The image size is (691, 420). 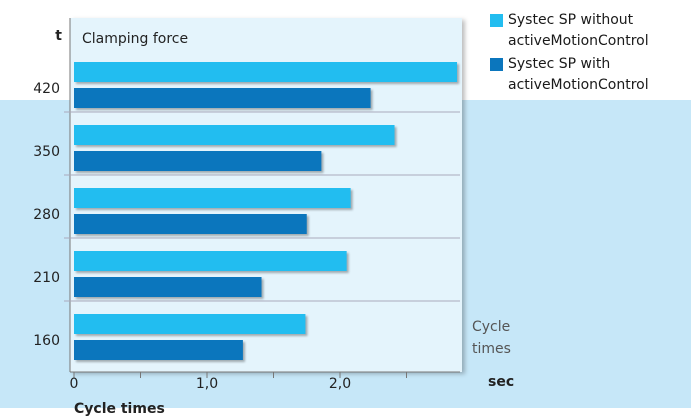 I want to click on x-tick-label: 2,0, so click(x=340, y=384).